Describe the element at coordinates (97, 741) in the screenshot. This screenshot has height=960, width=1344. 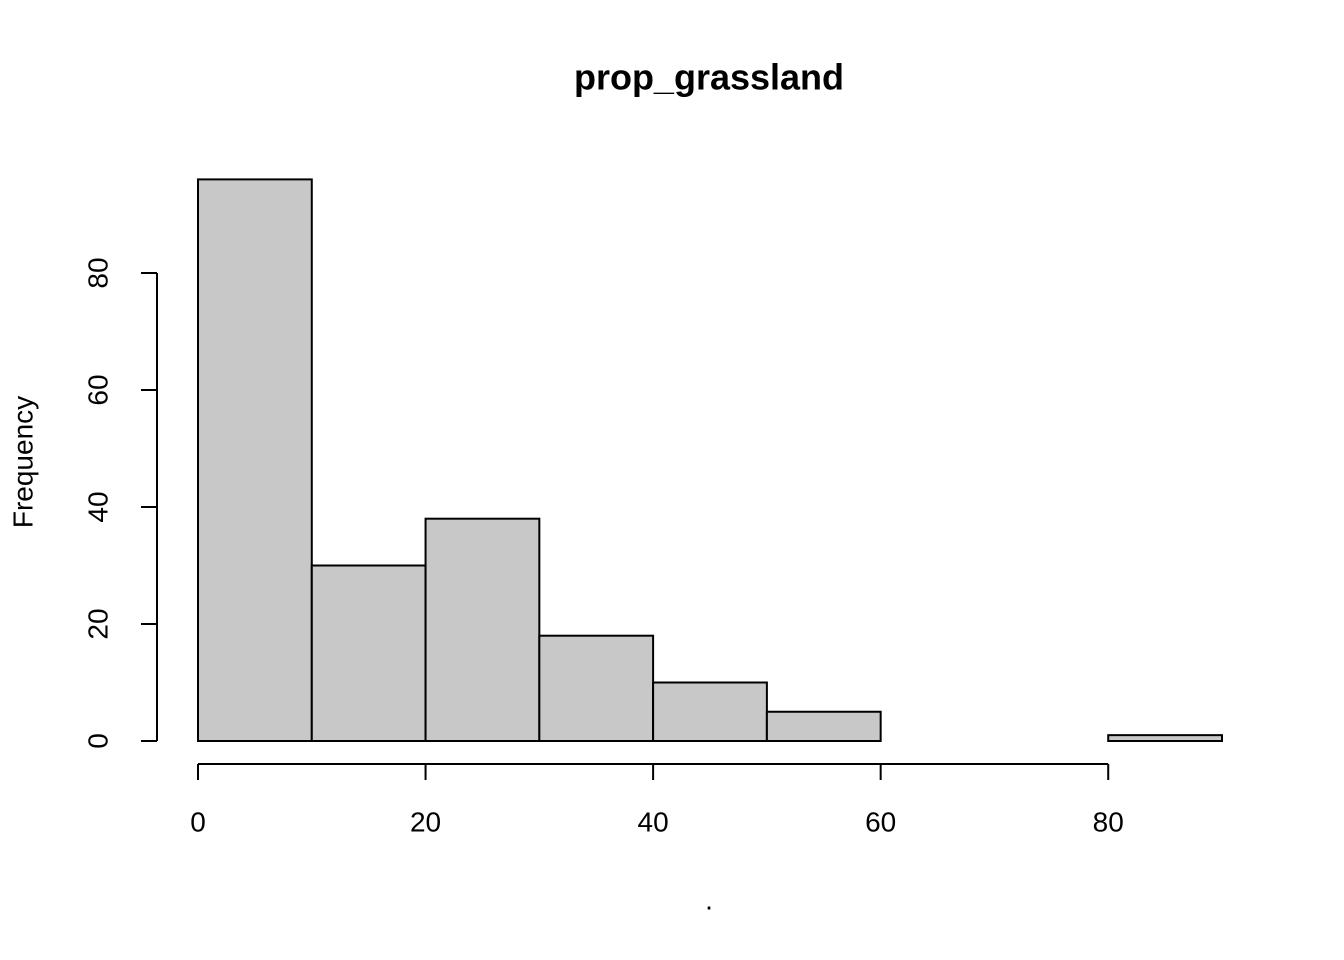
I see `y-tick-label: 0` at that location.